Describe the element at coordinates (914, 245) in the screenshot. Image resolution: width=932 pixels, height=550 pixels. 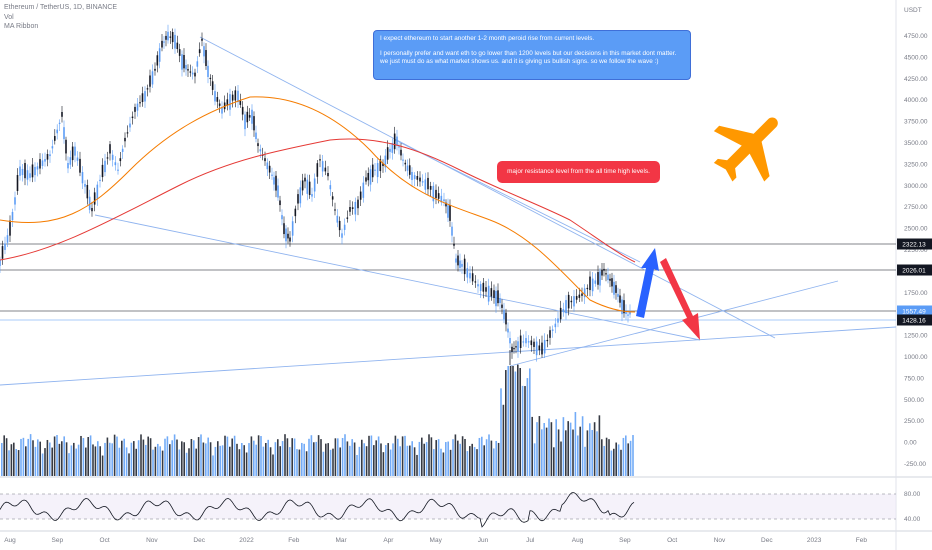
I see `level-tag-label: 2322.13` at that location.